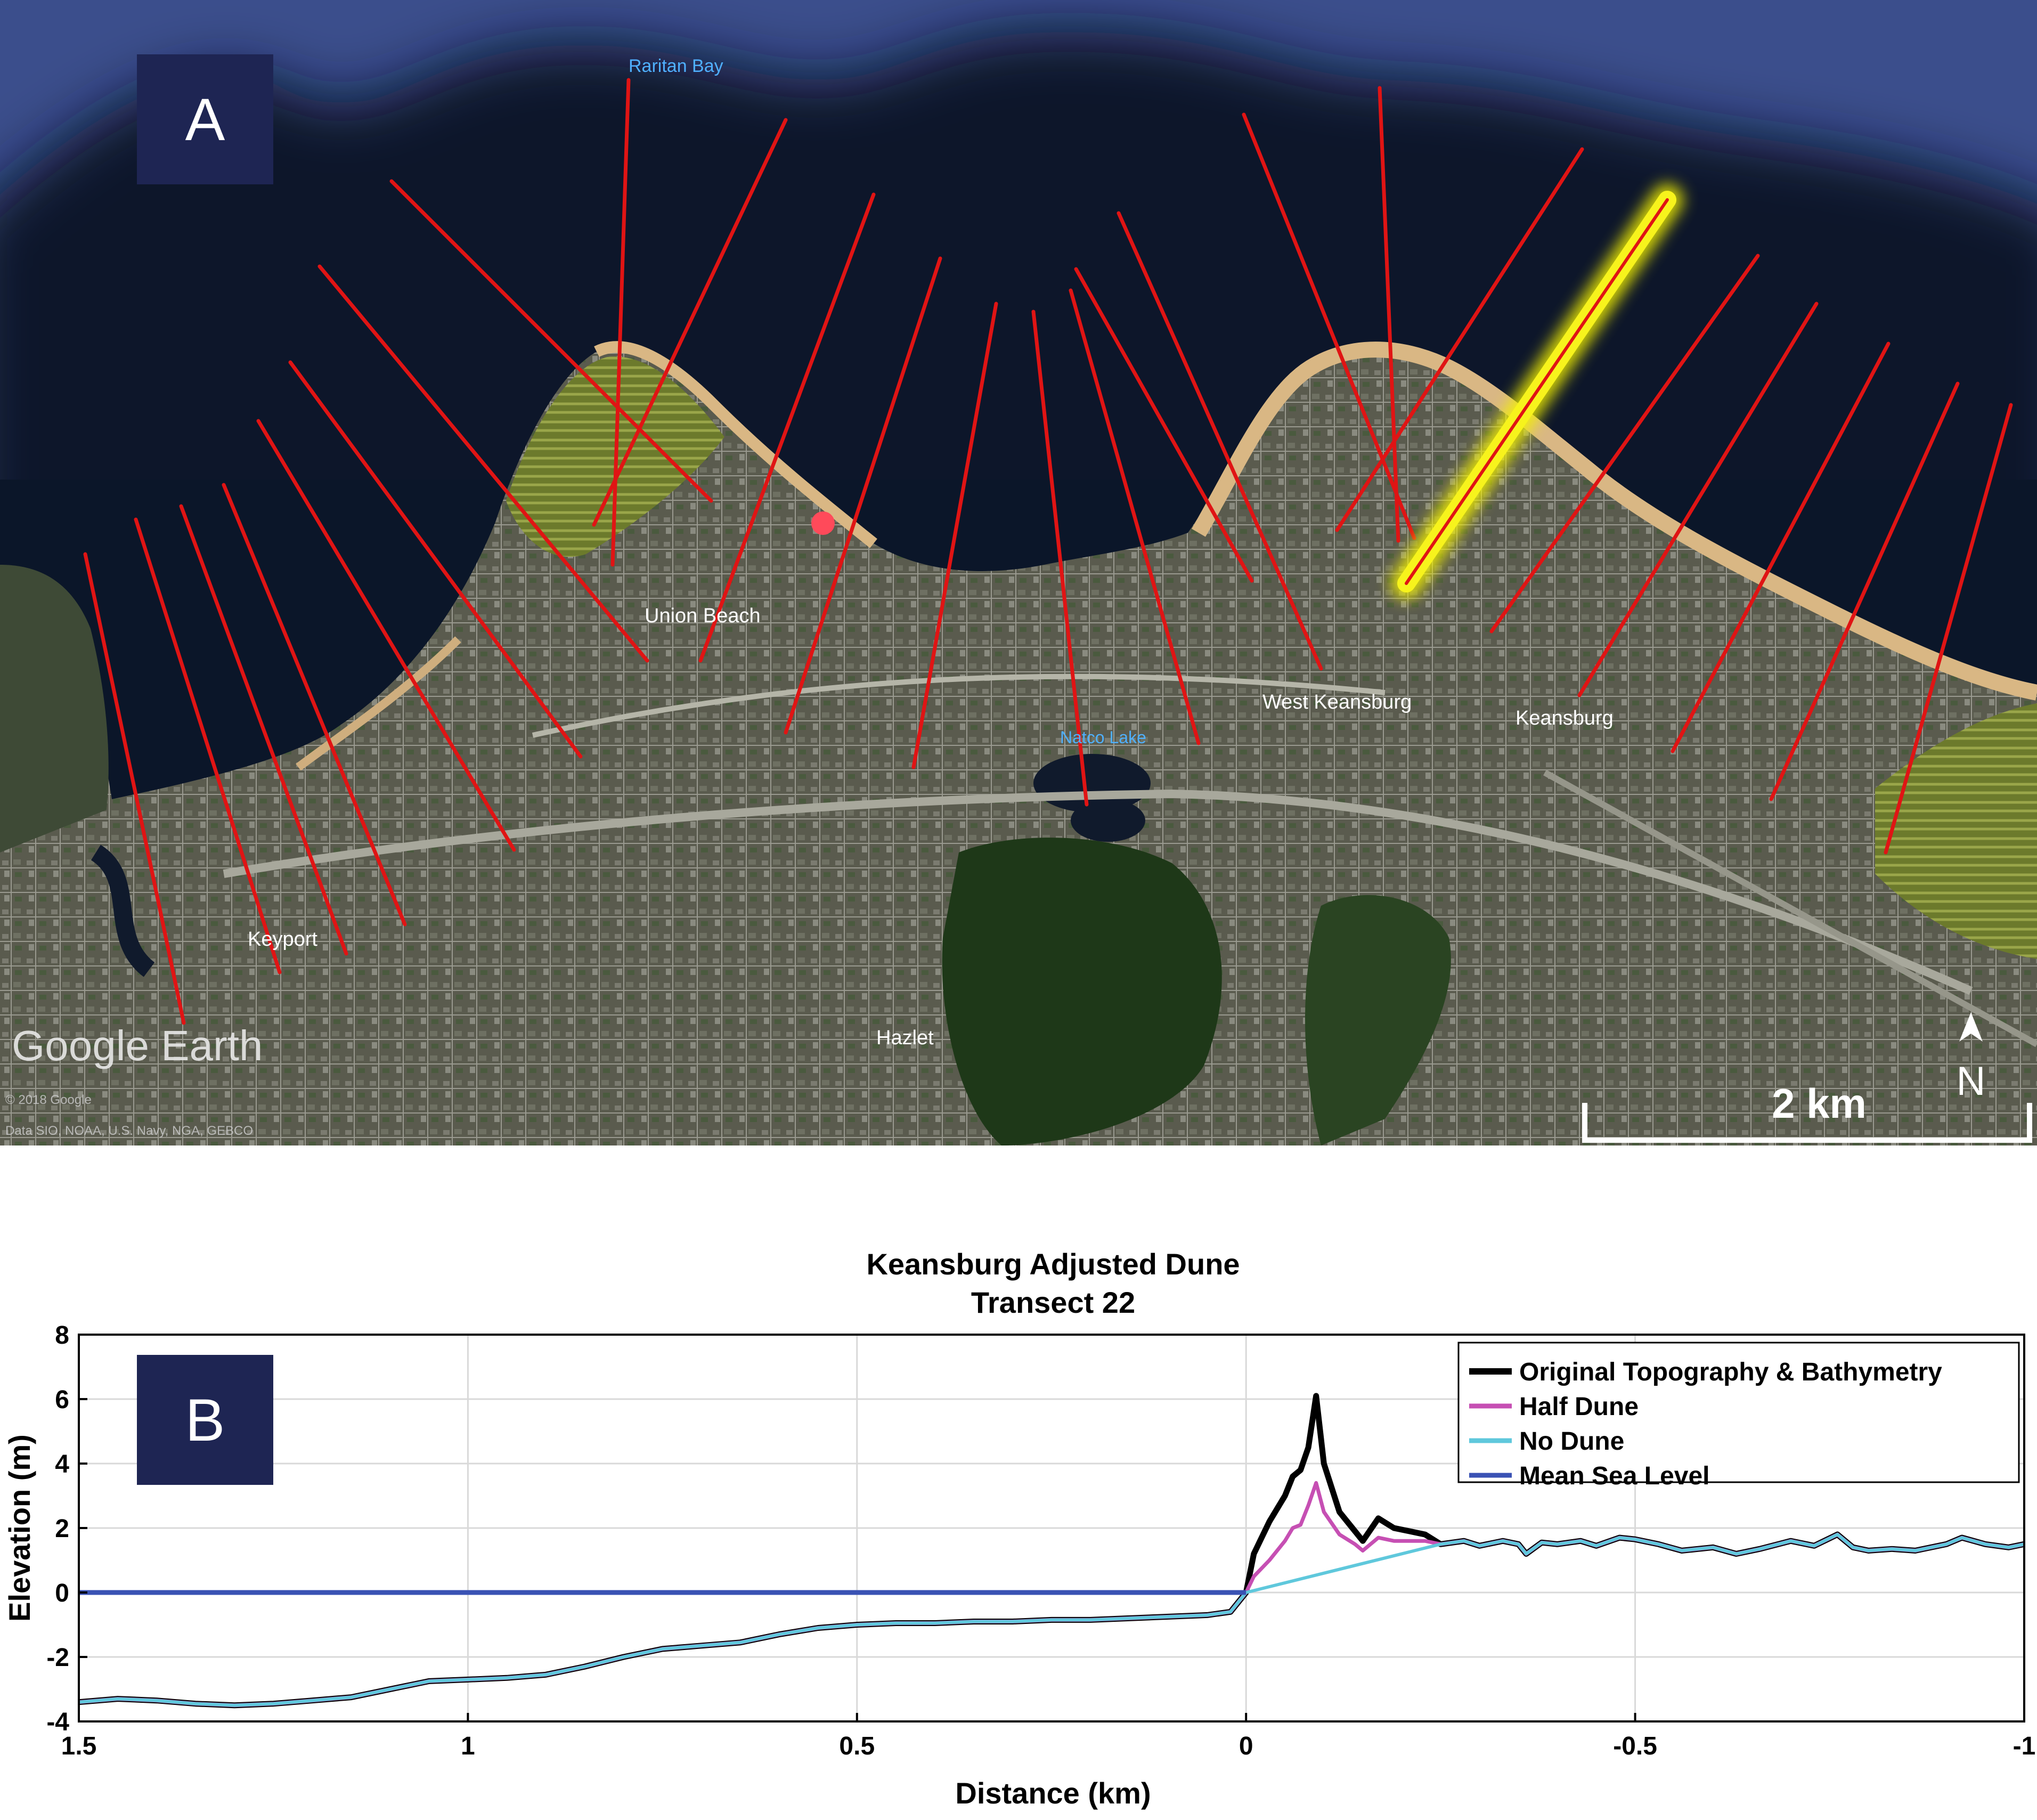 The height and width of the screenshot is (1820, 2037). I want to click on series-line-no-dune, so click(1051, 1620).